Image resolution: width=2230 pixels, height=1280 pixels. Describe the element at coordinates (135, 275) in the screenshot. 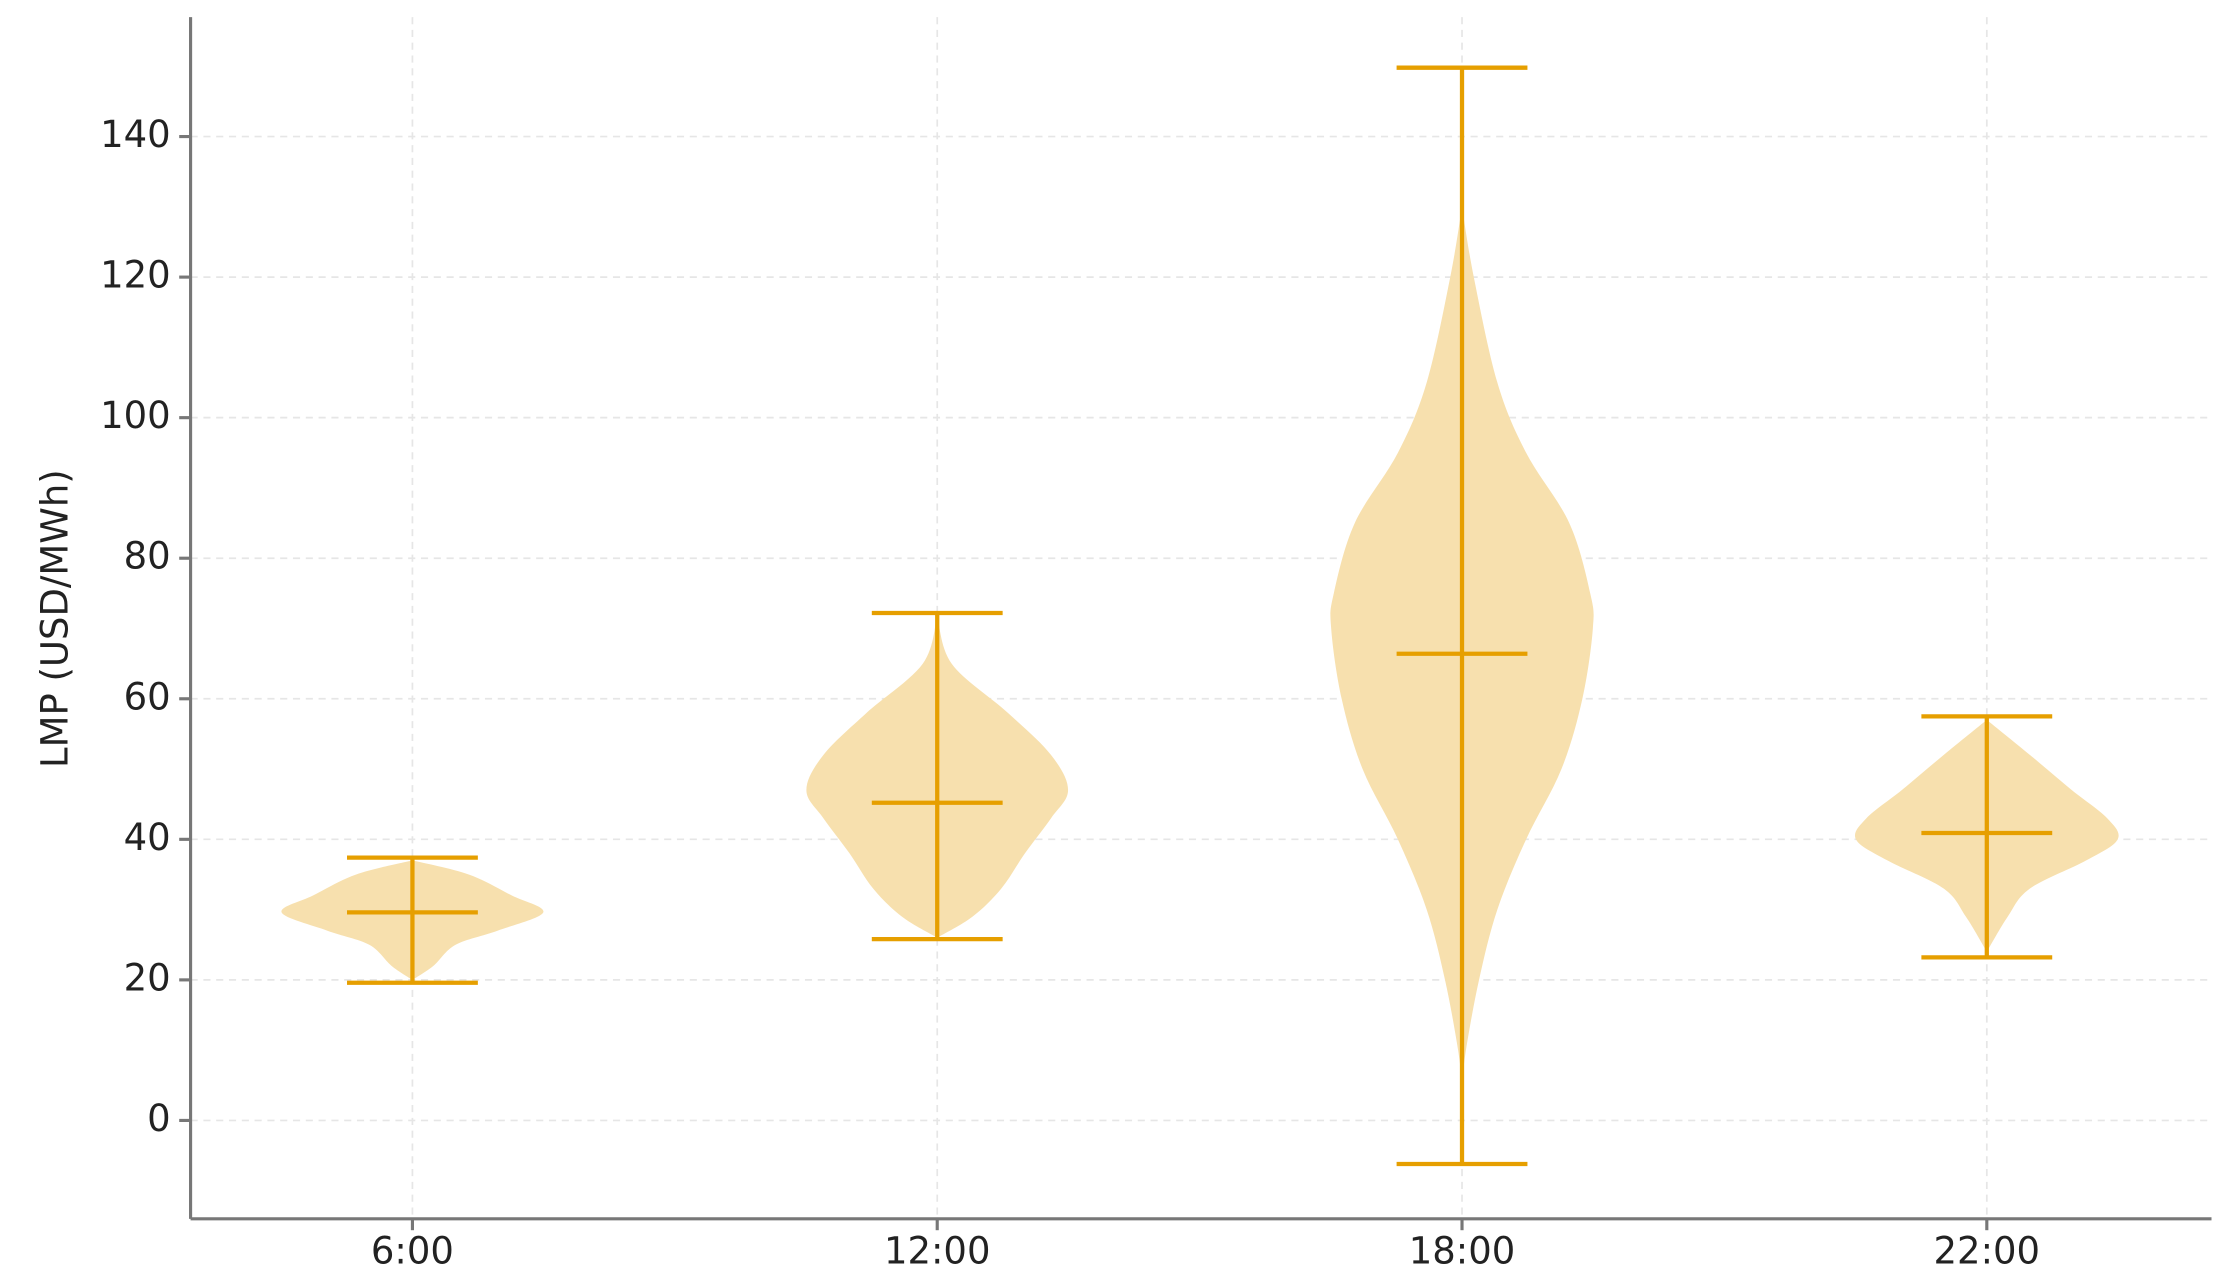

I see `y-tick-label: 120` at that location.